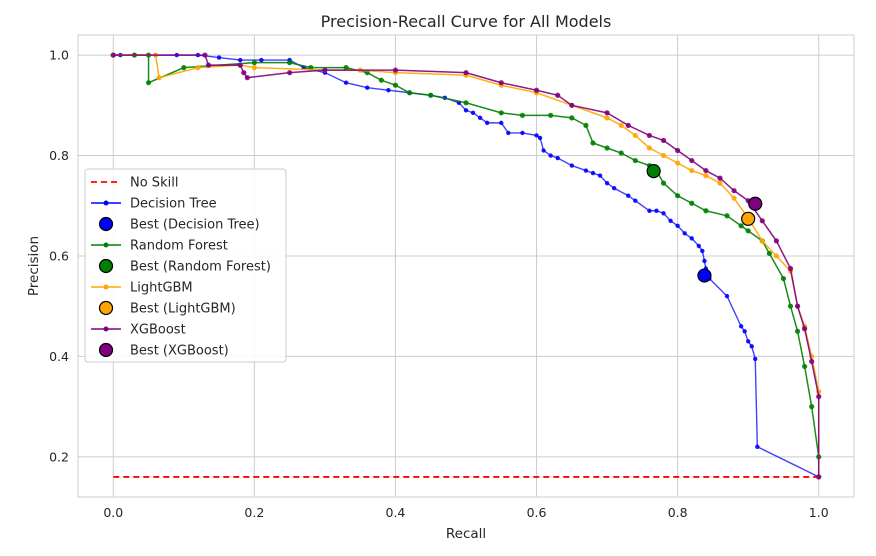  Describe the element at coordinates (748, 218) in the screenshot. I see `best-marker-lightgbm` at that location.